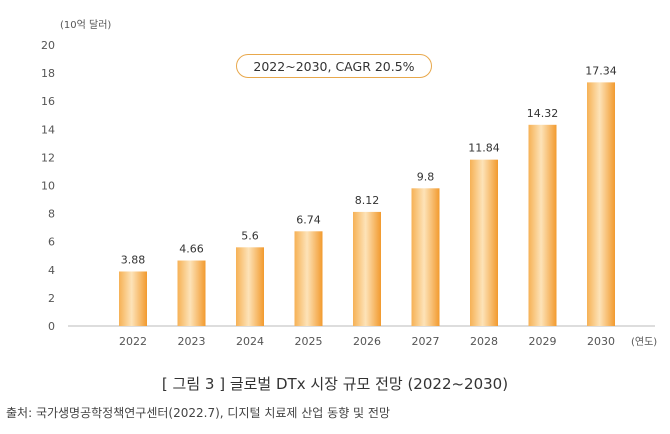  I want to click on data-label: 11.84, so click(484, 148).